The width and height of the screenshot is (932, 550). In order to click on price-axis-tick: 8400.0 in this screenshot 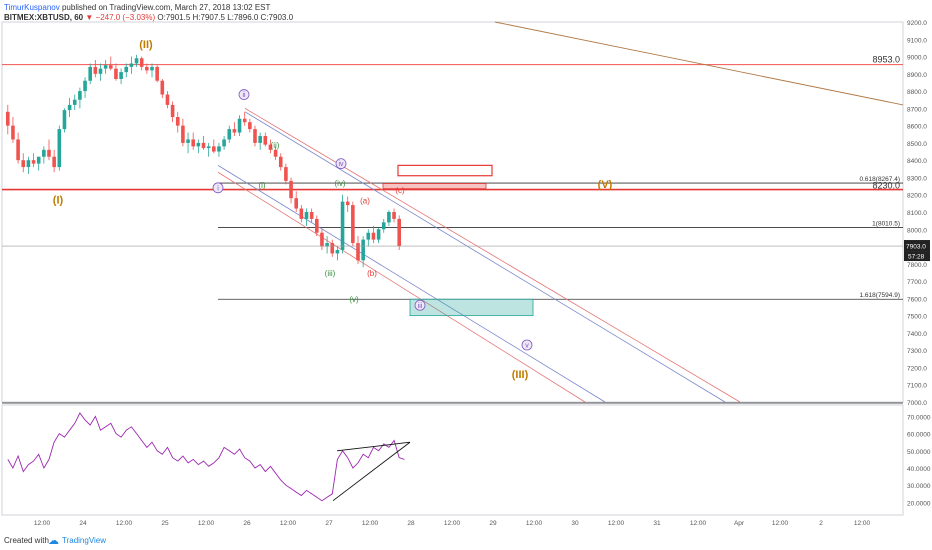, I will do `click(917, 161)`.